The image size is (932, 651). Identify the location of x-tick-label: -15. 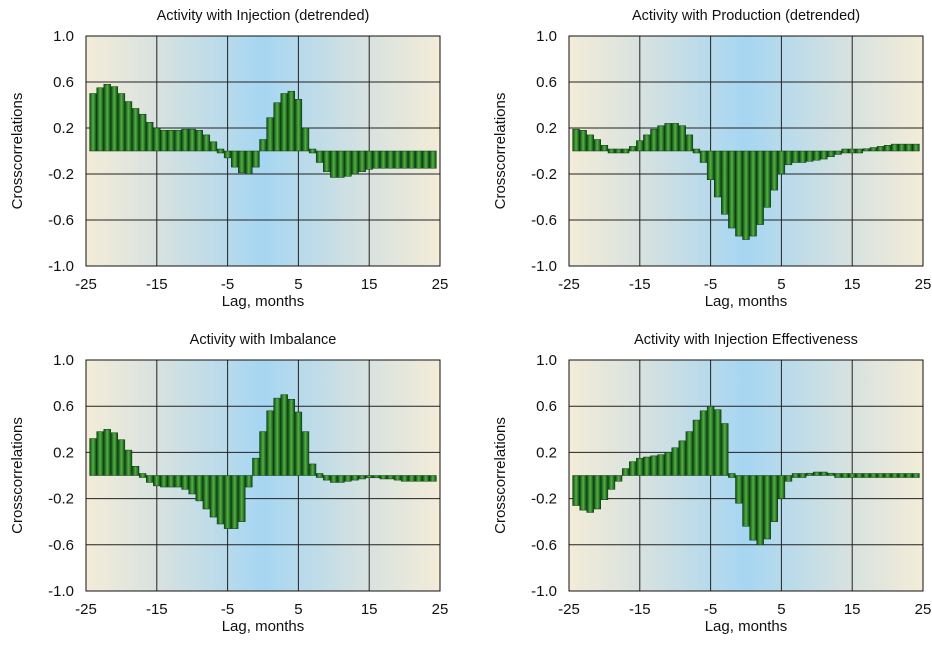
(640, 609).